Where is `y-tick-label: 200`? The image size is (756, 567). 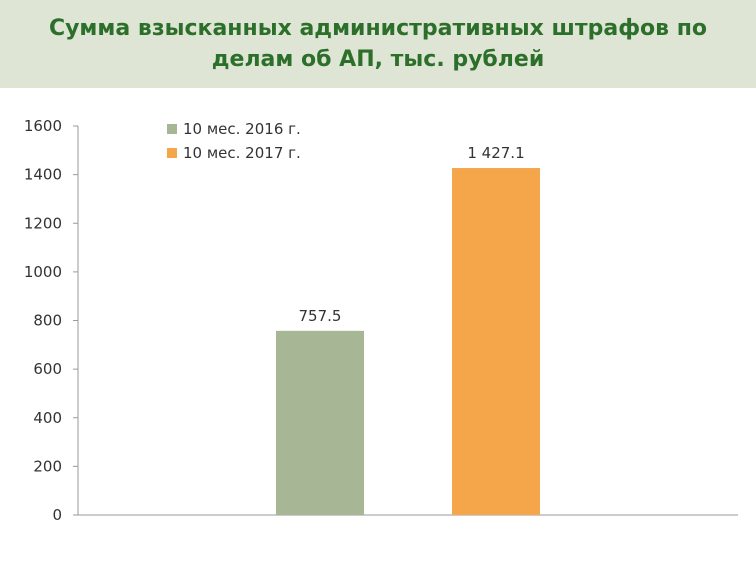 y-tick-label: 200 is located at coordinates (47, 466).